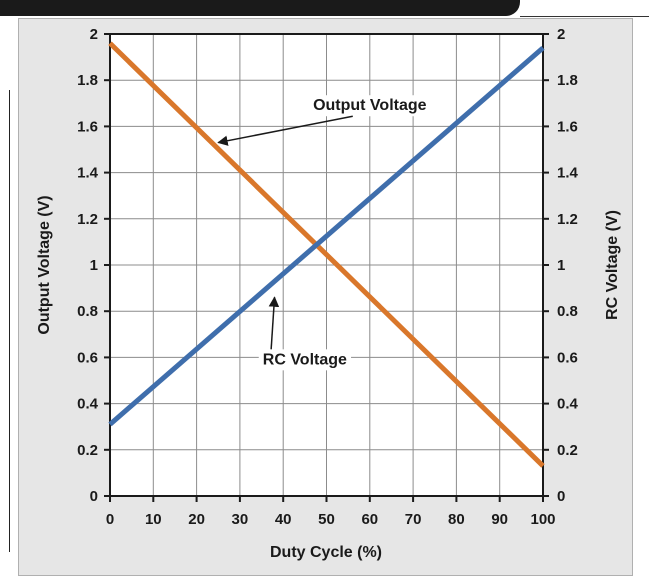 Image resolution: width=649 pixels, height=582 pixels. I want to click on rc-voltage-annotation: RC Voltage, so click(305, 359).